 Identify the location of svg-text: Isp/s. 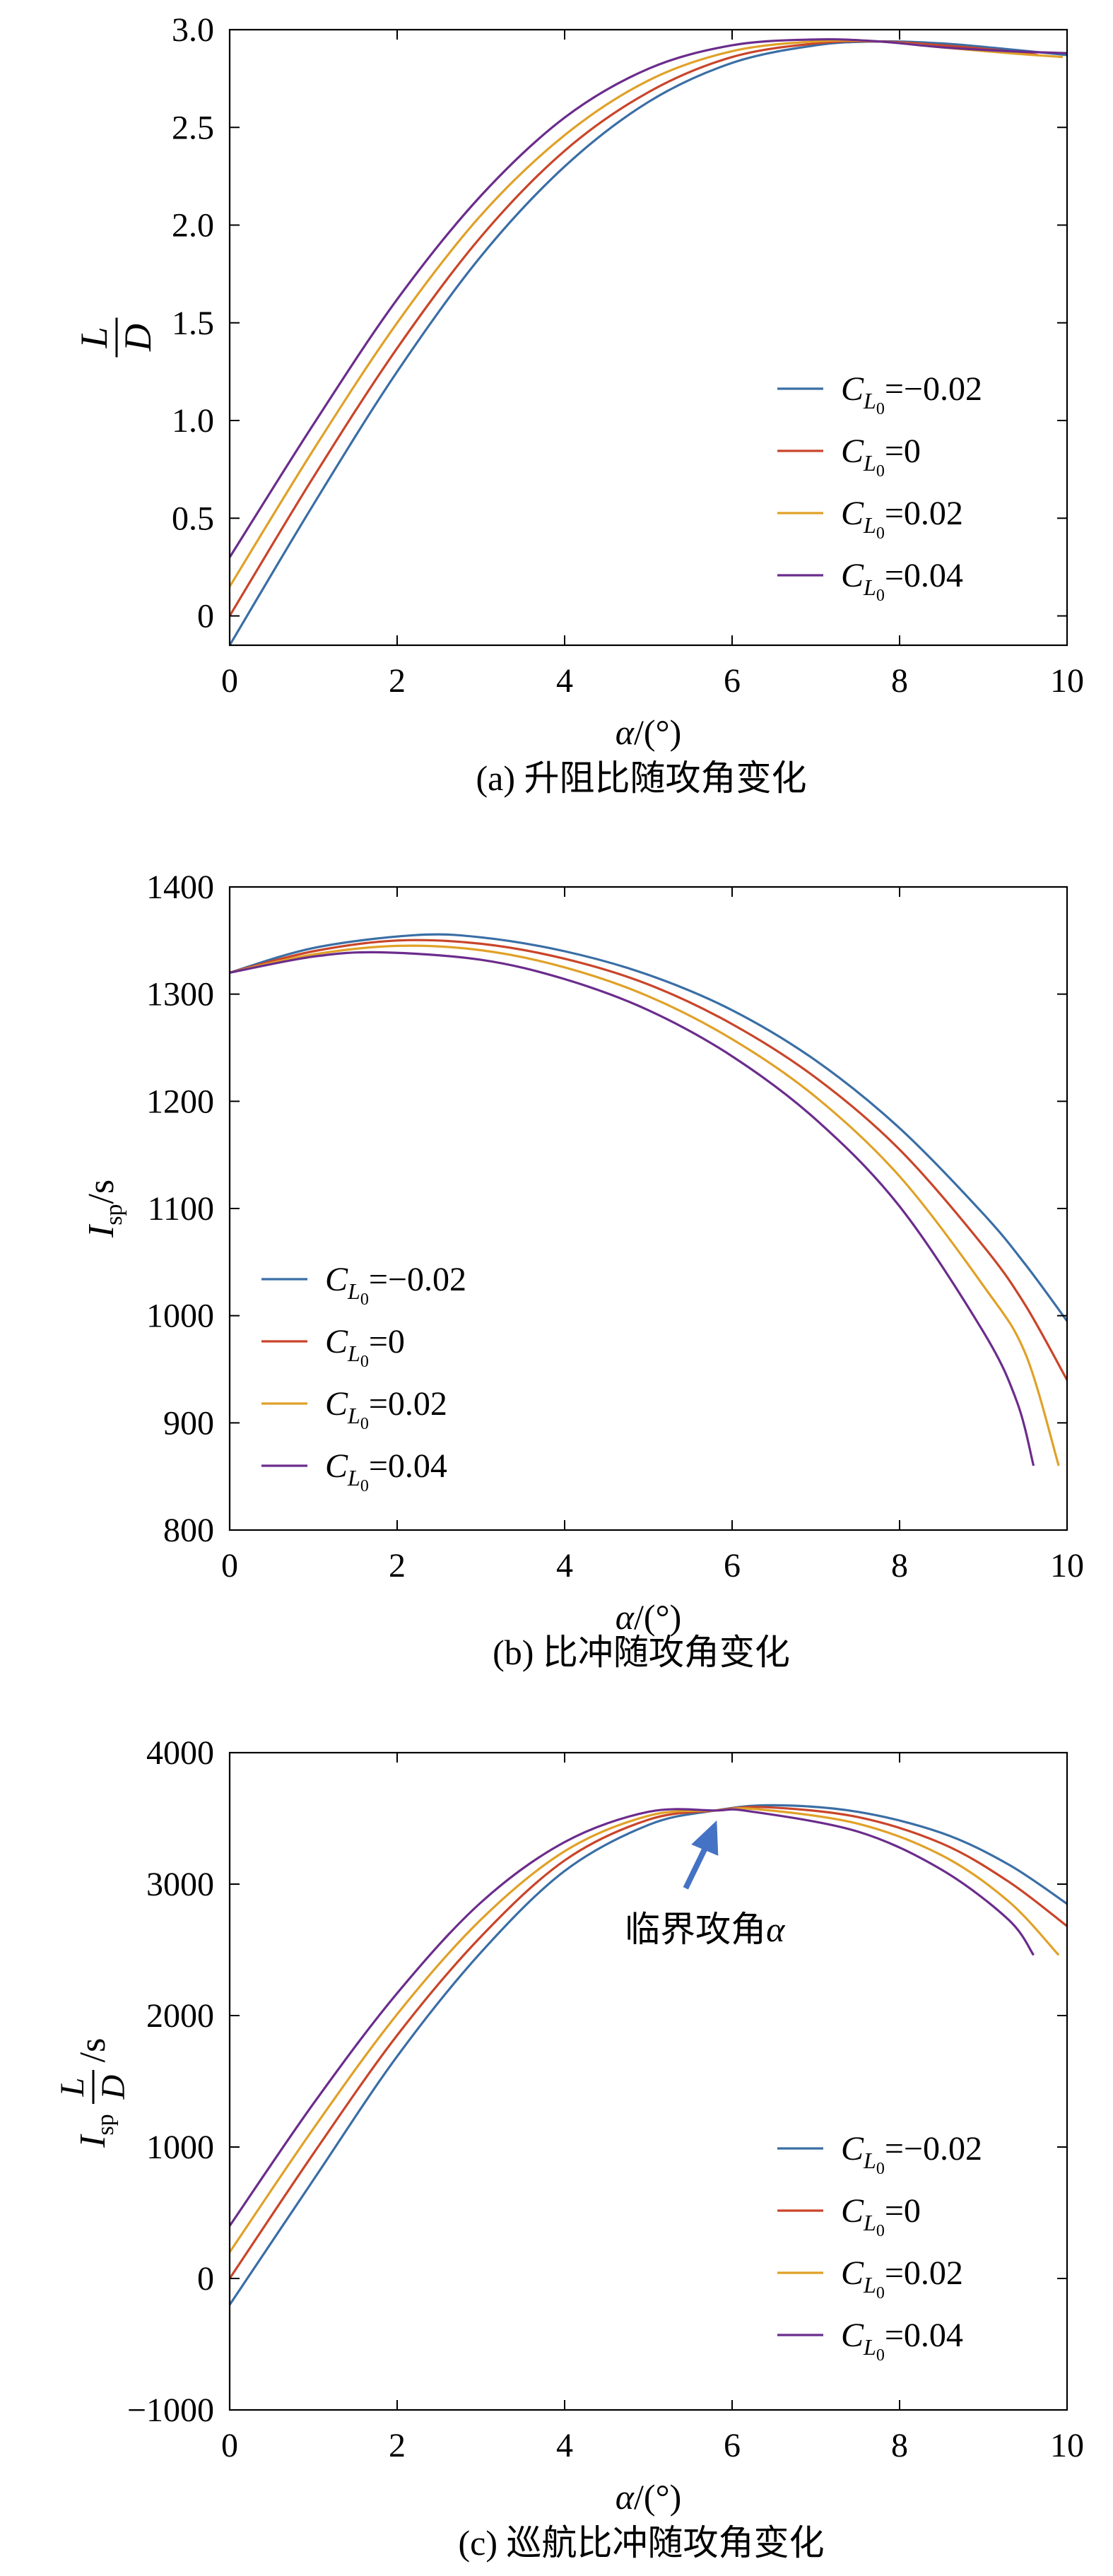
(104, 1209).